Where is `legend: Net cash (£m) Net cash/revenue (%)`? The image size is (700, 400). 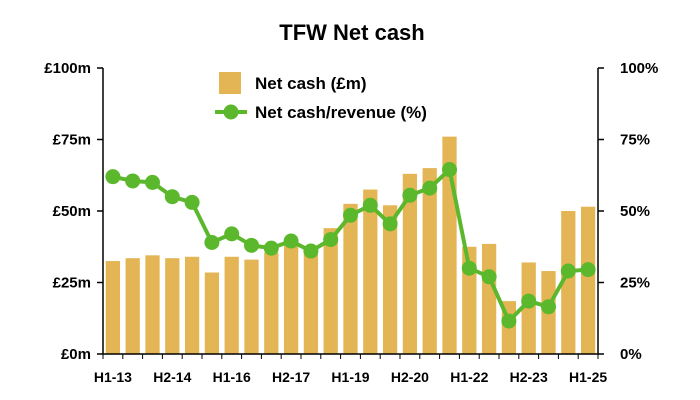
legend: Net cash (£m) Net cash/revenue (%) is located at coordinates (321, 97).